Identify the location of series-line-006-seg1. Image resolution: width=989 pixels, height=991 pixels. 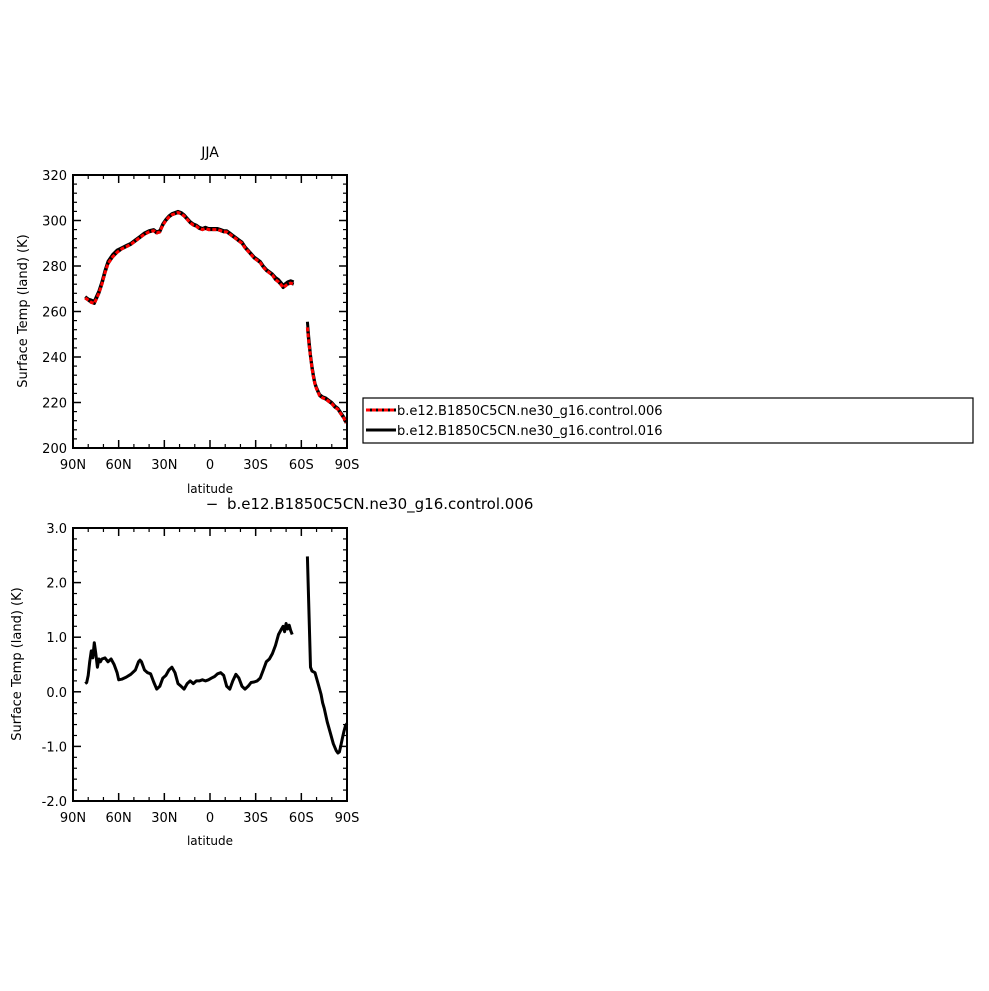
(326, 375).